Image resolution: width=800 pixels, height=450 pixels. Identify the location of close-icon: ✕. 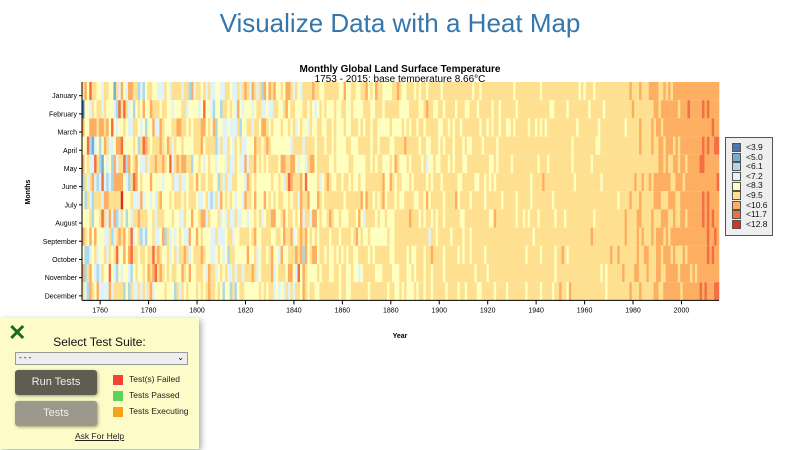
(17, 332).